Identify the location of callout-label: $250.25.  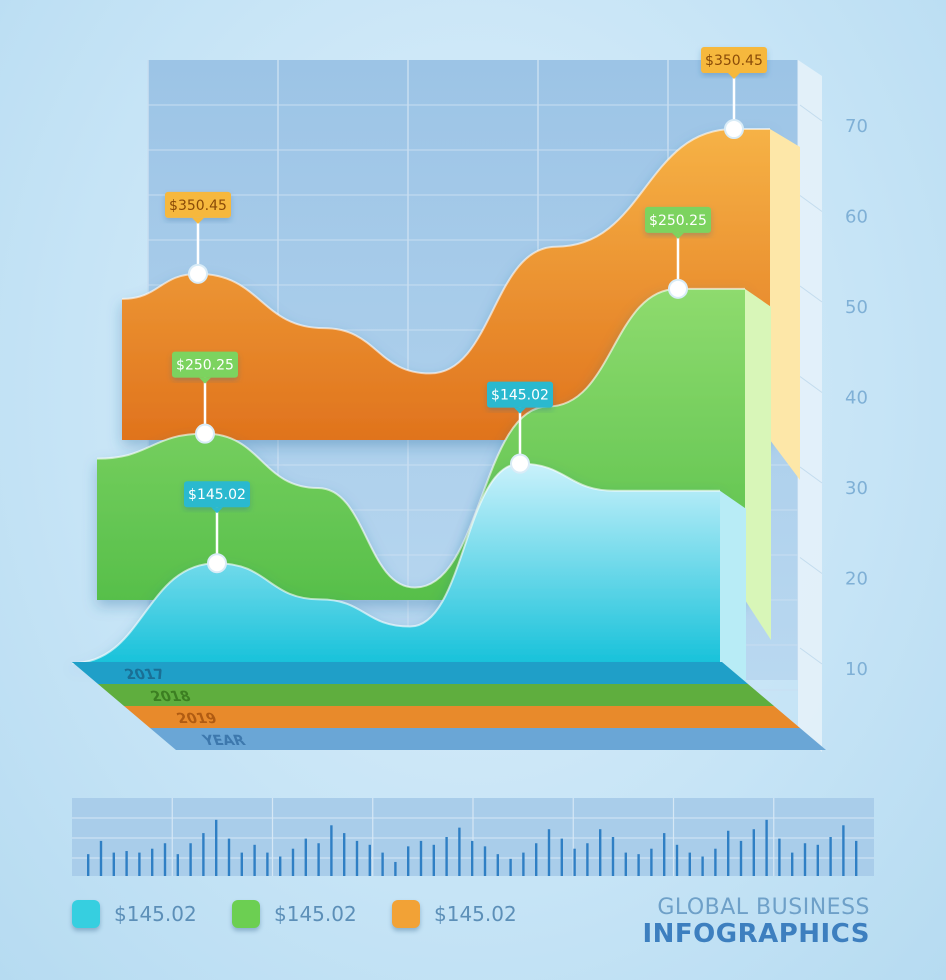
(678, 221).